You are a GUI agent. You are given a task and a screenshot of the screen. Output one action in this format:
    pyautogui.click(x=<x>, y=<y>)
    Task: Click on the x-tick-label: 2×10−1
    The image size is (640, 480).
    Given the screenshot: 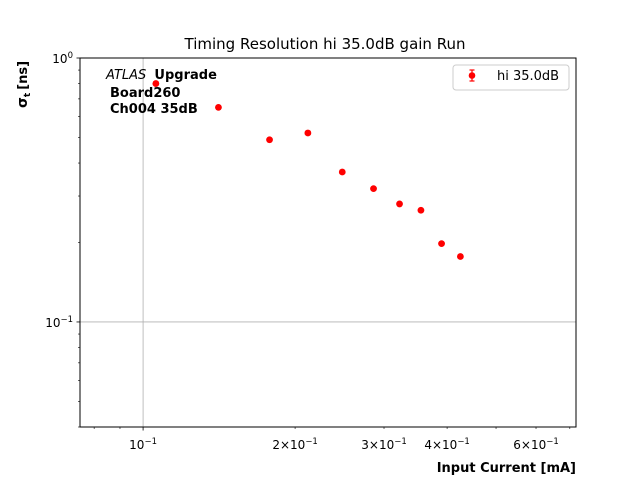 What is the action you would take?
    pyautogui.click(x=295, y=444)
    